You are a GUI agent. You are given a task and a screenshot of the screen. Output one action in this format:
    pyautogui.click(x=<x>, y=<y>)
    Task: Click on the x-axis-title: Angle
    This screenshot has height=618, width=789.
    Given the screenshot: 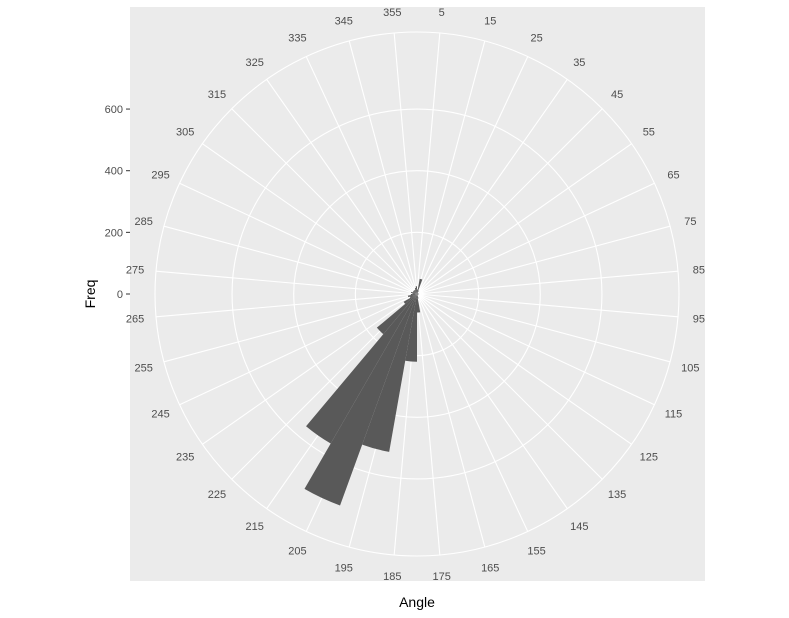 What is the action you would take?
    pyautogui.click(x=417, y=602)
    